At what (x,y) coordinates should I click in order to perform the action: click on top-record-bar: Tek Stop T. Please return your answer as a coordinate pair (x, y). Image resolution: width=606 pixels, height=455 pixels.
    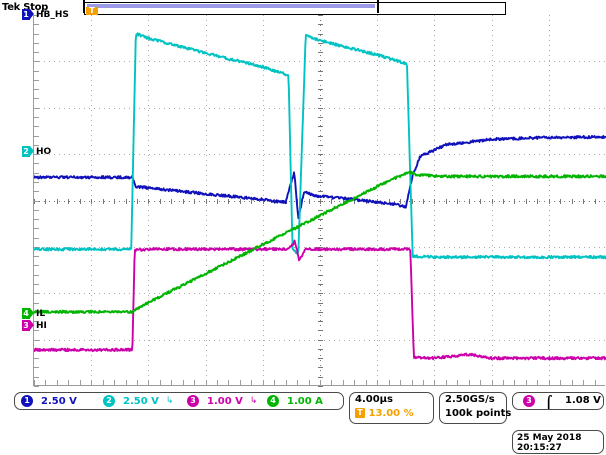
    Looking at the image, I should click on (303, 11).